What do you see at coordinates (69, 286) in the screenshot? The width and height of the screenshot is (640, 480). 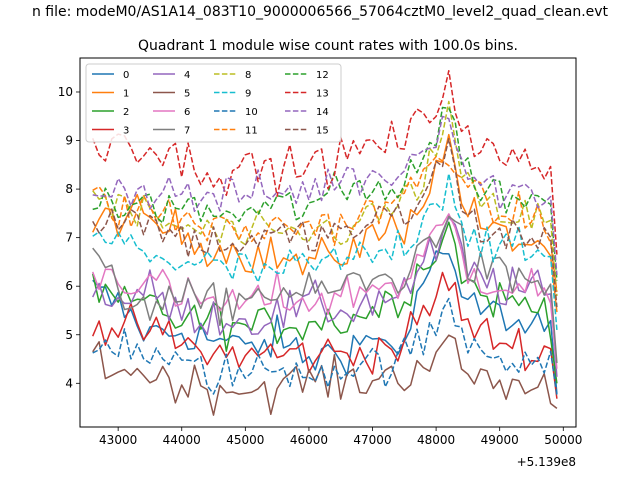 I see `y-tick-label: 6` at bounding box center [69, 286].